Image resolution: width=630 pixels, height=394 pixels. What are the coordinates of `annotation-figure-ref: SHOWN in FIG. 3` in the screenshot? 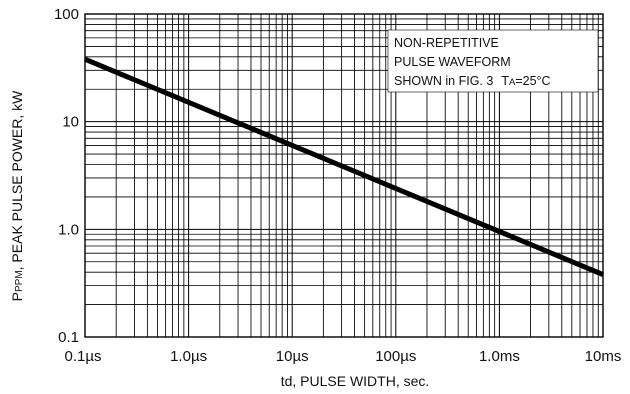 It's located at (443, 81).